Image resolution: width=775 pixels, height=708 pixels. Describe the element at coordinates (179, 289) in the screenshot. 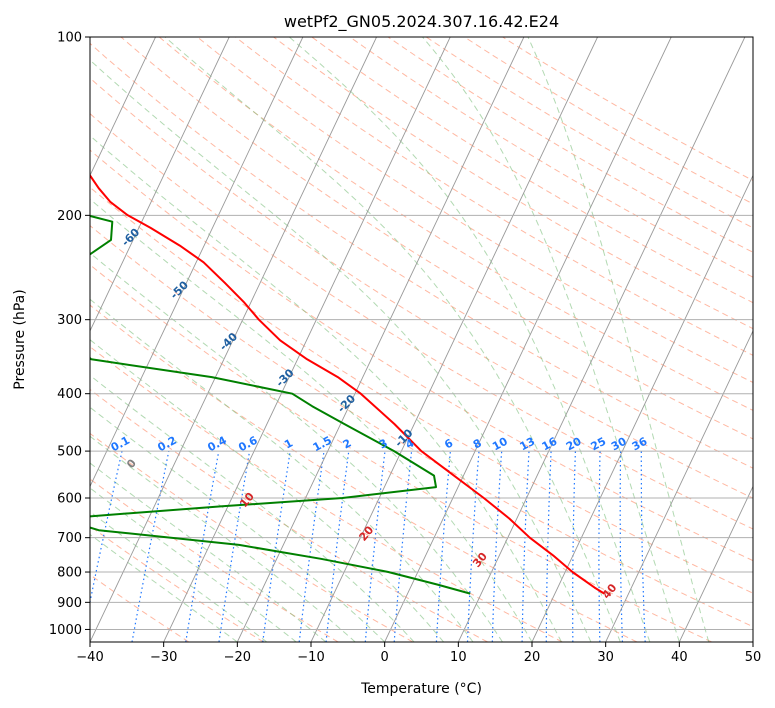

I see `isotherm-label: -50` at that location.